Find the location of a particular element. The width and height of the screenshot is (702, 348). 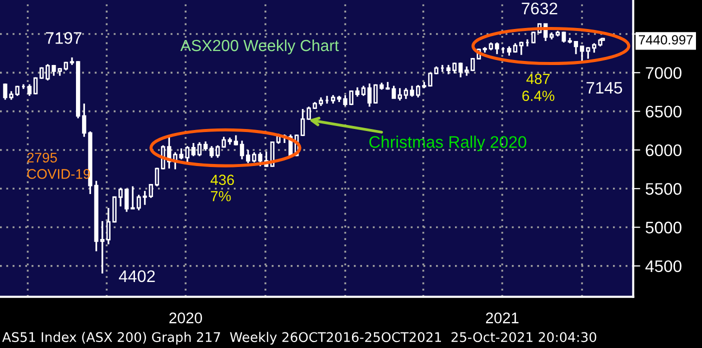

annotation: 2795 is located at coordinates (42, 157).